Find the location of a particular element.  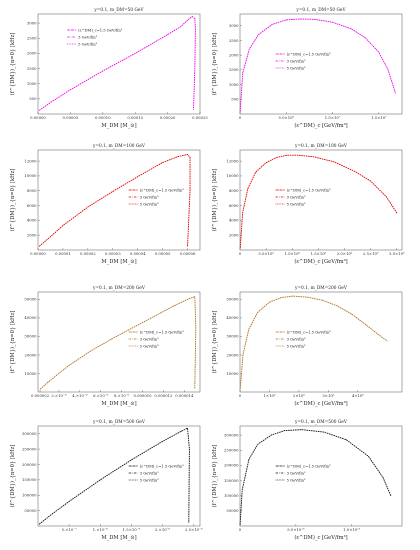

y-tick-label: 3000 is located at coordinates (32, 22).